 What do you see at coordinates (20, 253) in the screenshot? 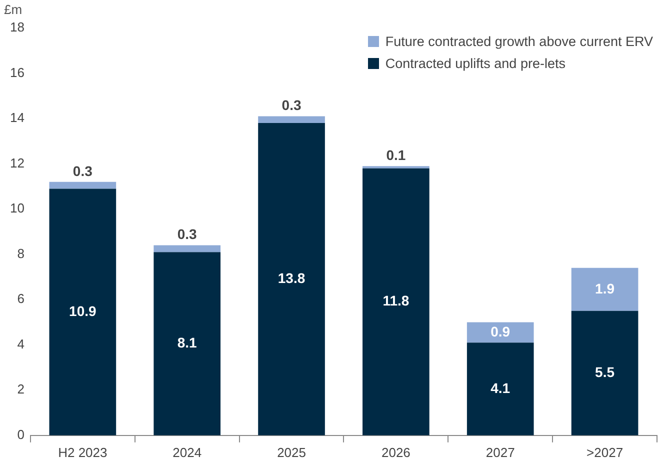
I see `y-tick-label: 8` at bounding box center [20, 253].